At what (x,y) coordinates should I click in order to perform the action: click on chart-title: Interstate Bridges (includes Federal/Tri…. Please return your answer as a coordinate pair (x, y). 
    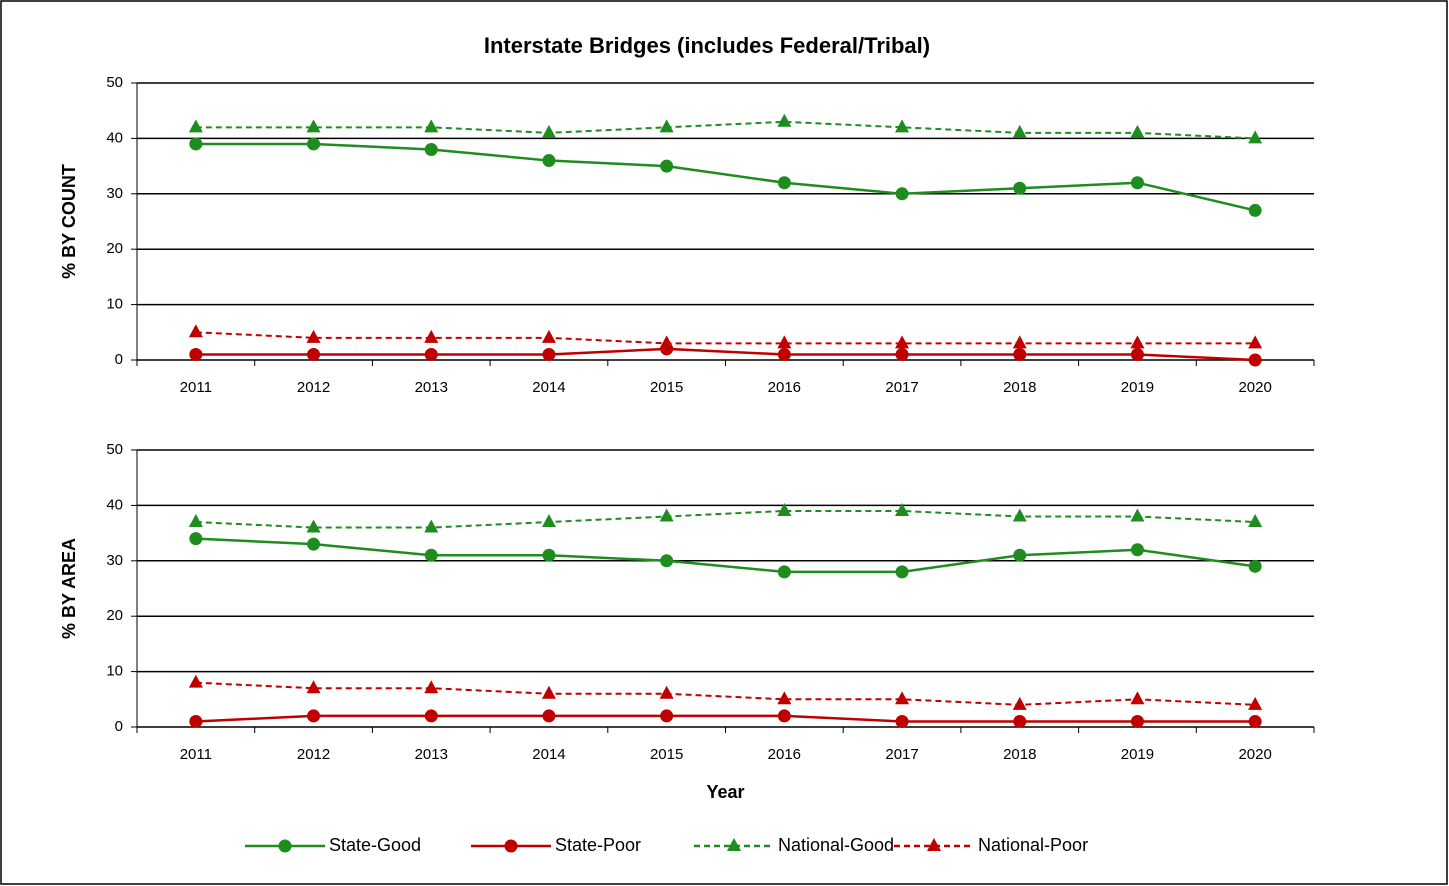
    Looking at the image, I should click on (707, 45).